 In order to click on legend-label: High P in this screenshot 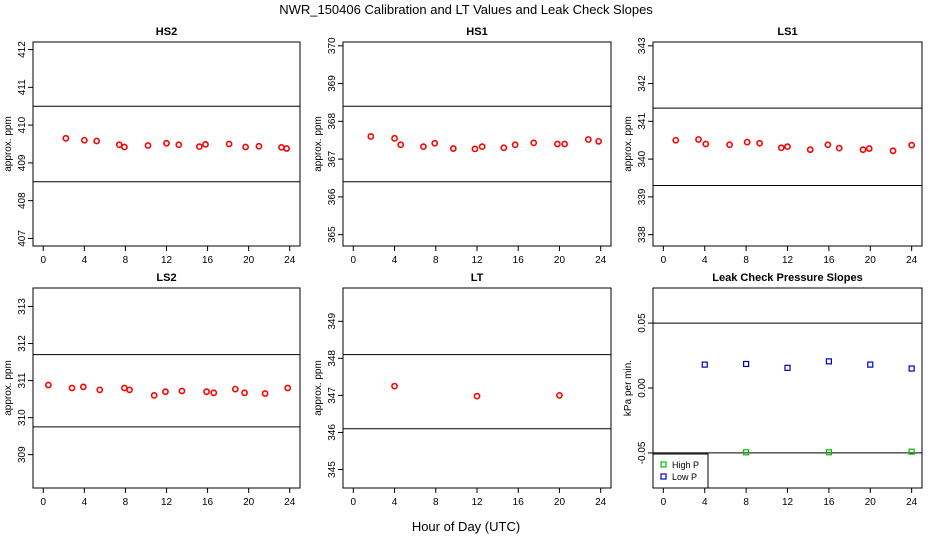, I will do `click(685, 465)`.